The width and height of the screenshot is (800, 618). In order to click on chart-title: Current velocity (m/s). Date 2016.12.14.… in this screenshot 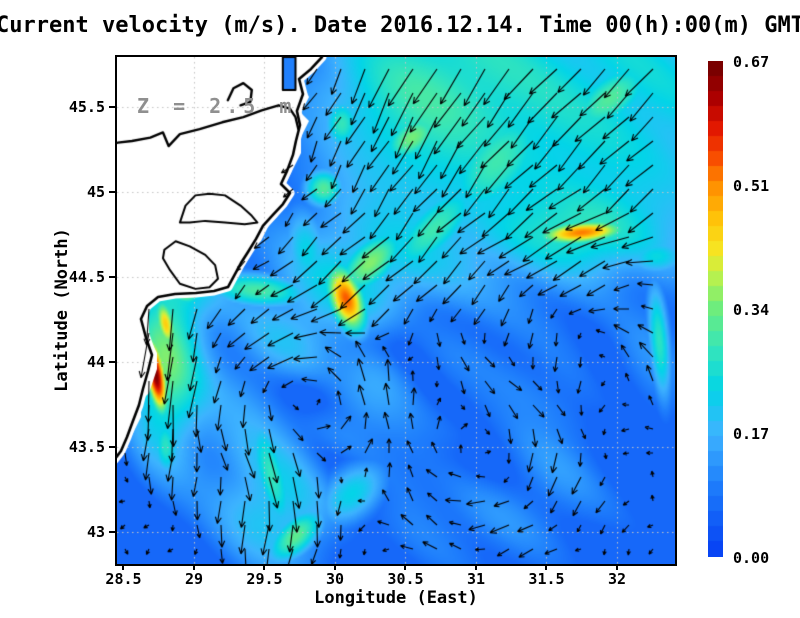, I will do `click(400, 25)`.